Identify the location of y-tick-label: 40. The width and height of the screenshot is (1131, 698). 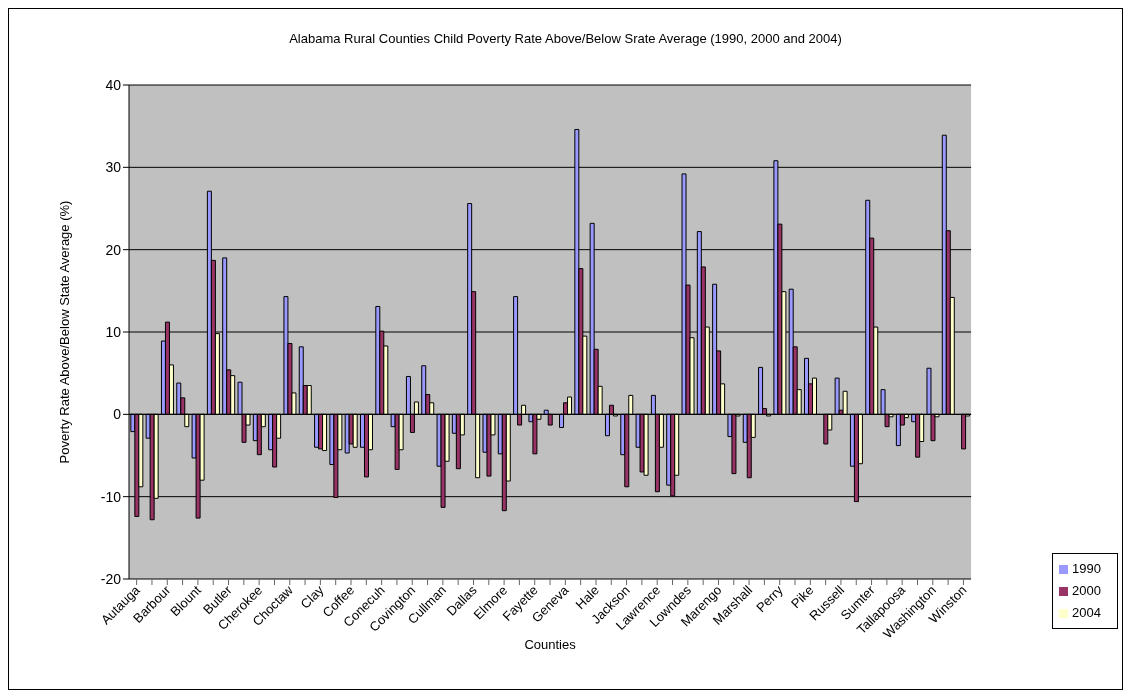
(113, 84).